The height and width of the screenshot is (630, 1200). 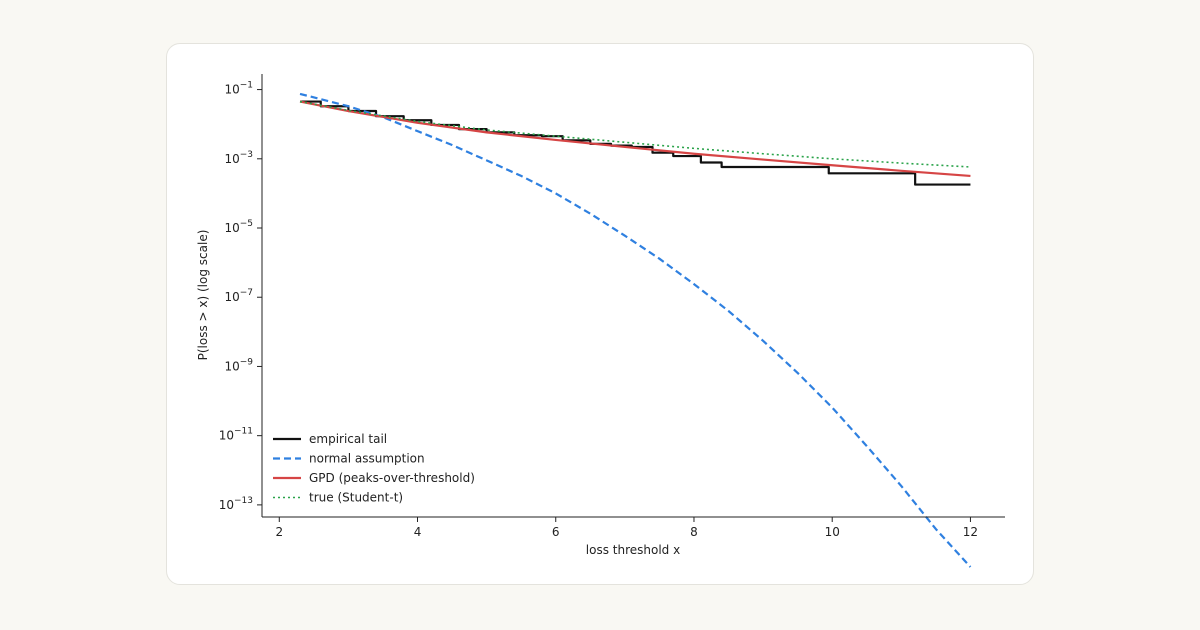 I want to click on y-tick-label: 10⁻⁷, so click(x=238, y=296).